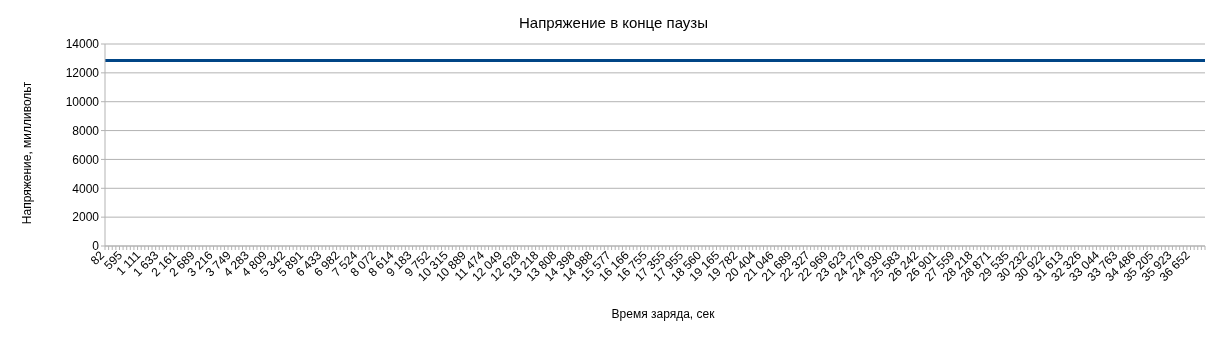 The width and height of the screenshot is (1227, 340). Describe the element at coordinates (82, 44) in the screenshot. I see `y-tick-label: 14000` at that location.